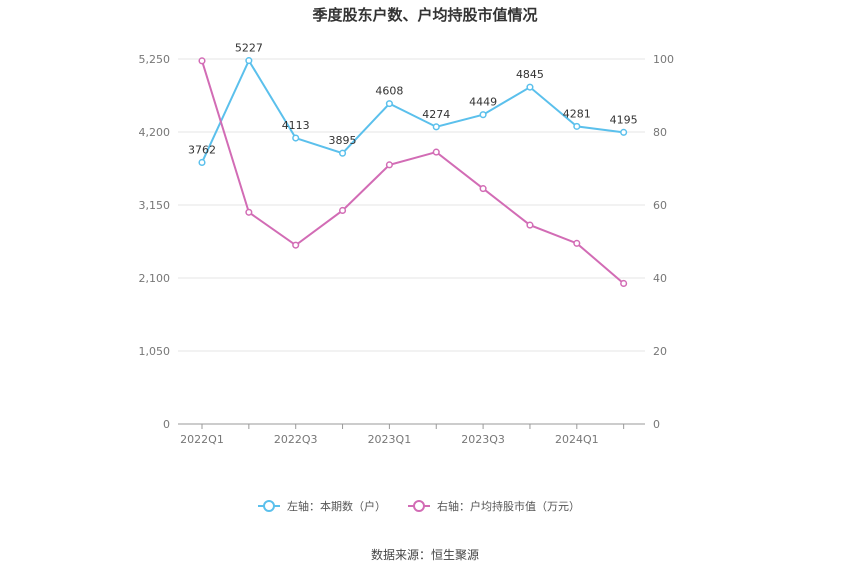 This screenshot has width=850, height=575. I want to click on data-label: 4845, so click(530, 74).